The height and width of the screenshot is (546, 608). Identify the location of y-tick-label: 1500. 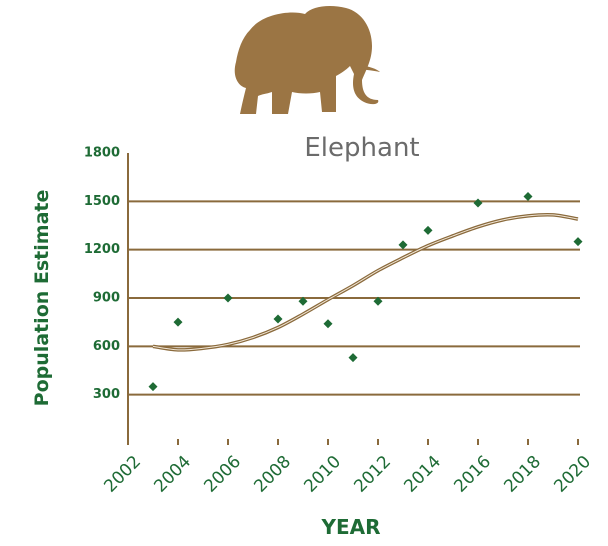
(102, 201).